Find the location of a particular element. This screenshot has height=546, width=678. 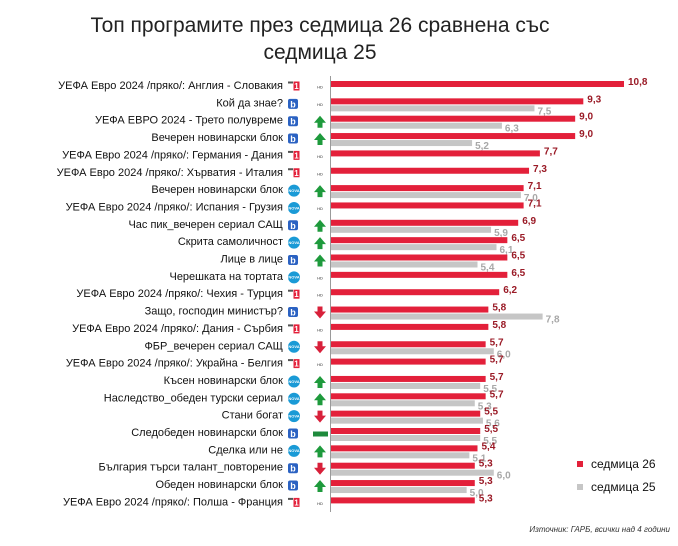

category-label: Следобеден новинарски блок is located at coordinates (207, 433).